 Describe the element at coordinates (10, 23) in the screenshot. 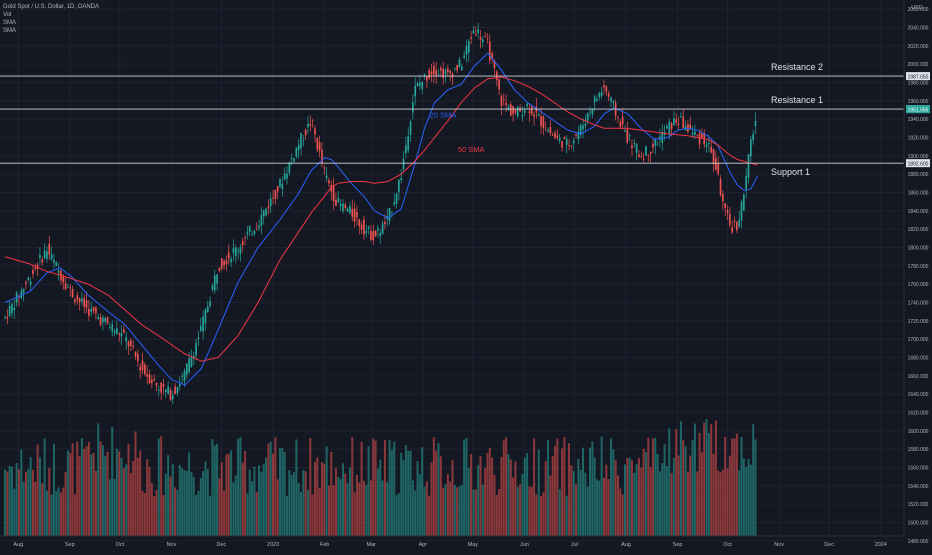

I see `indicator-sma-1: SMA` at that location.